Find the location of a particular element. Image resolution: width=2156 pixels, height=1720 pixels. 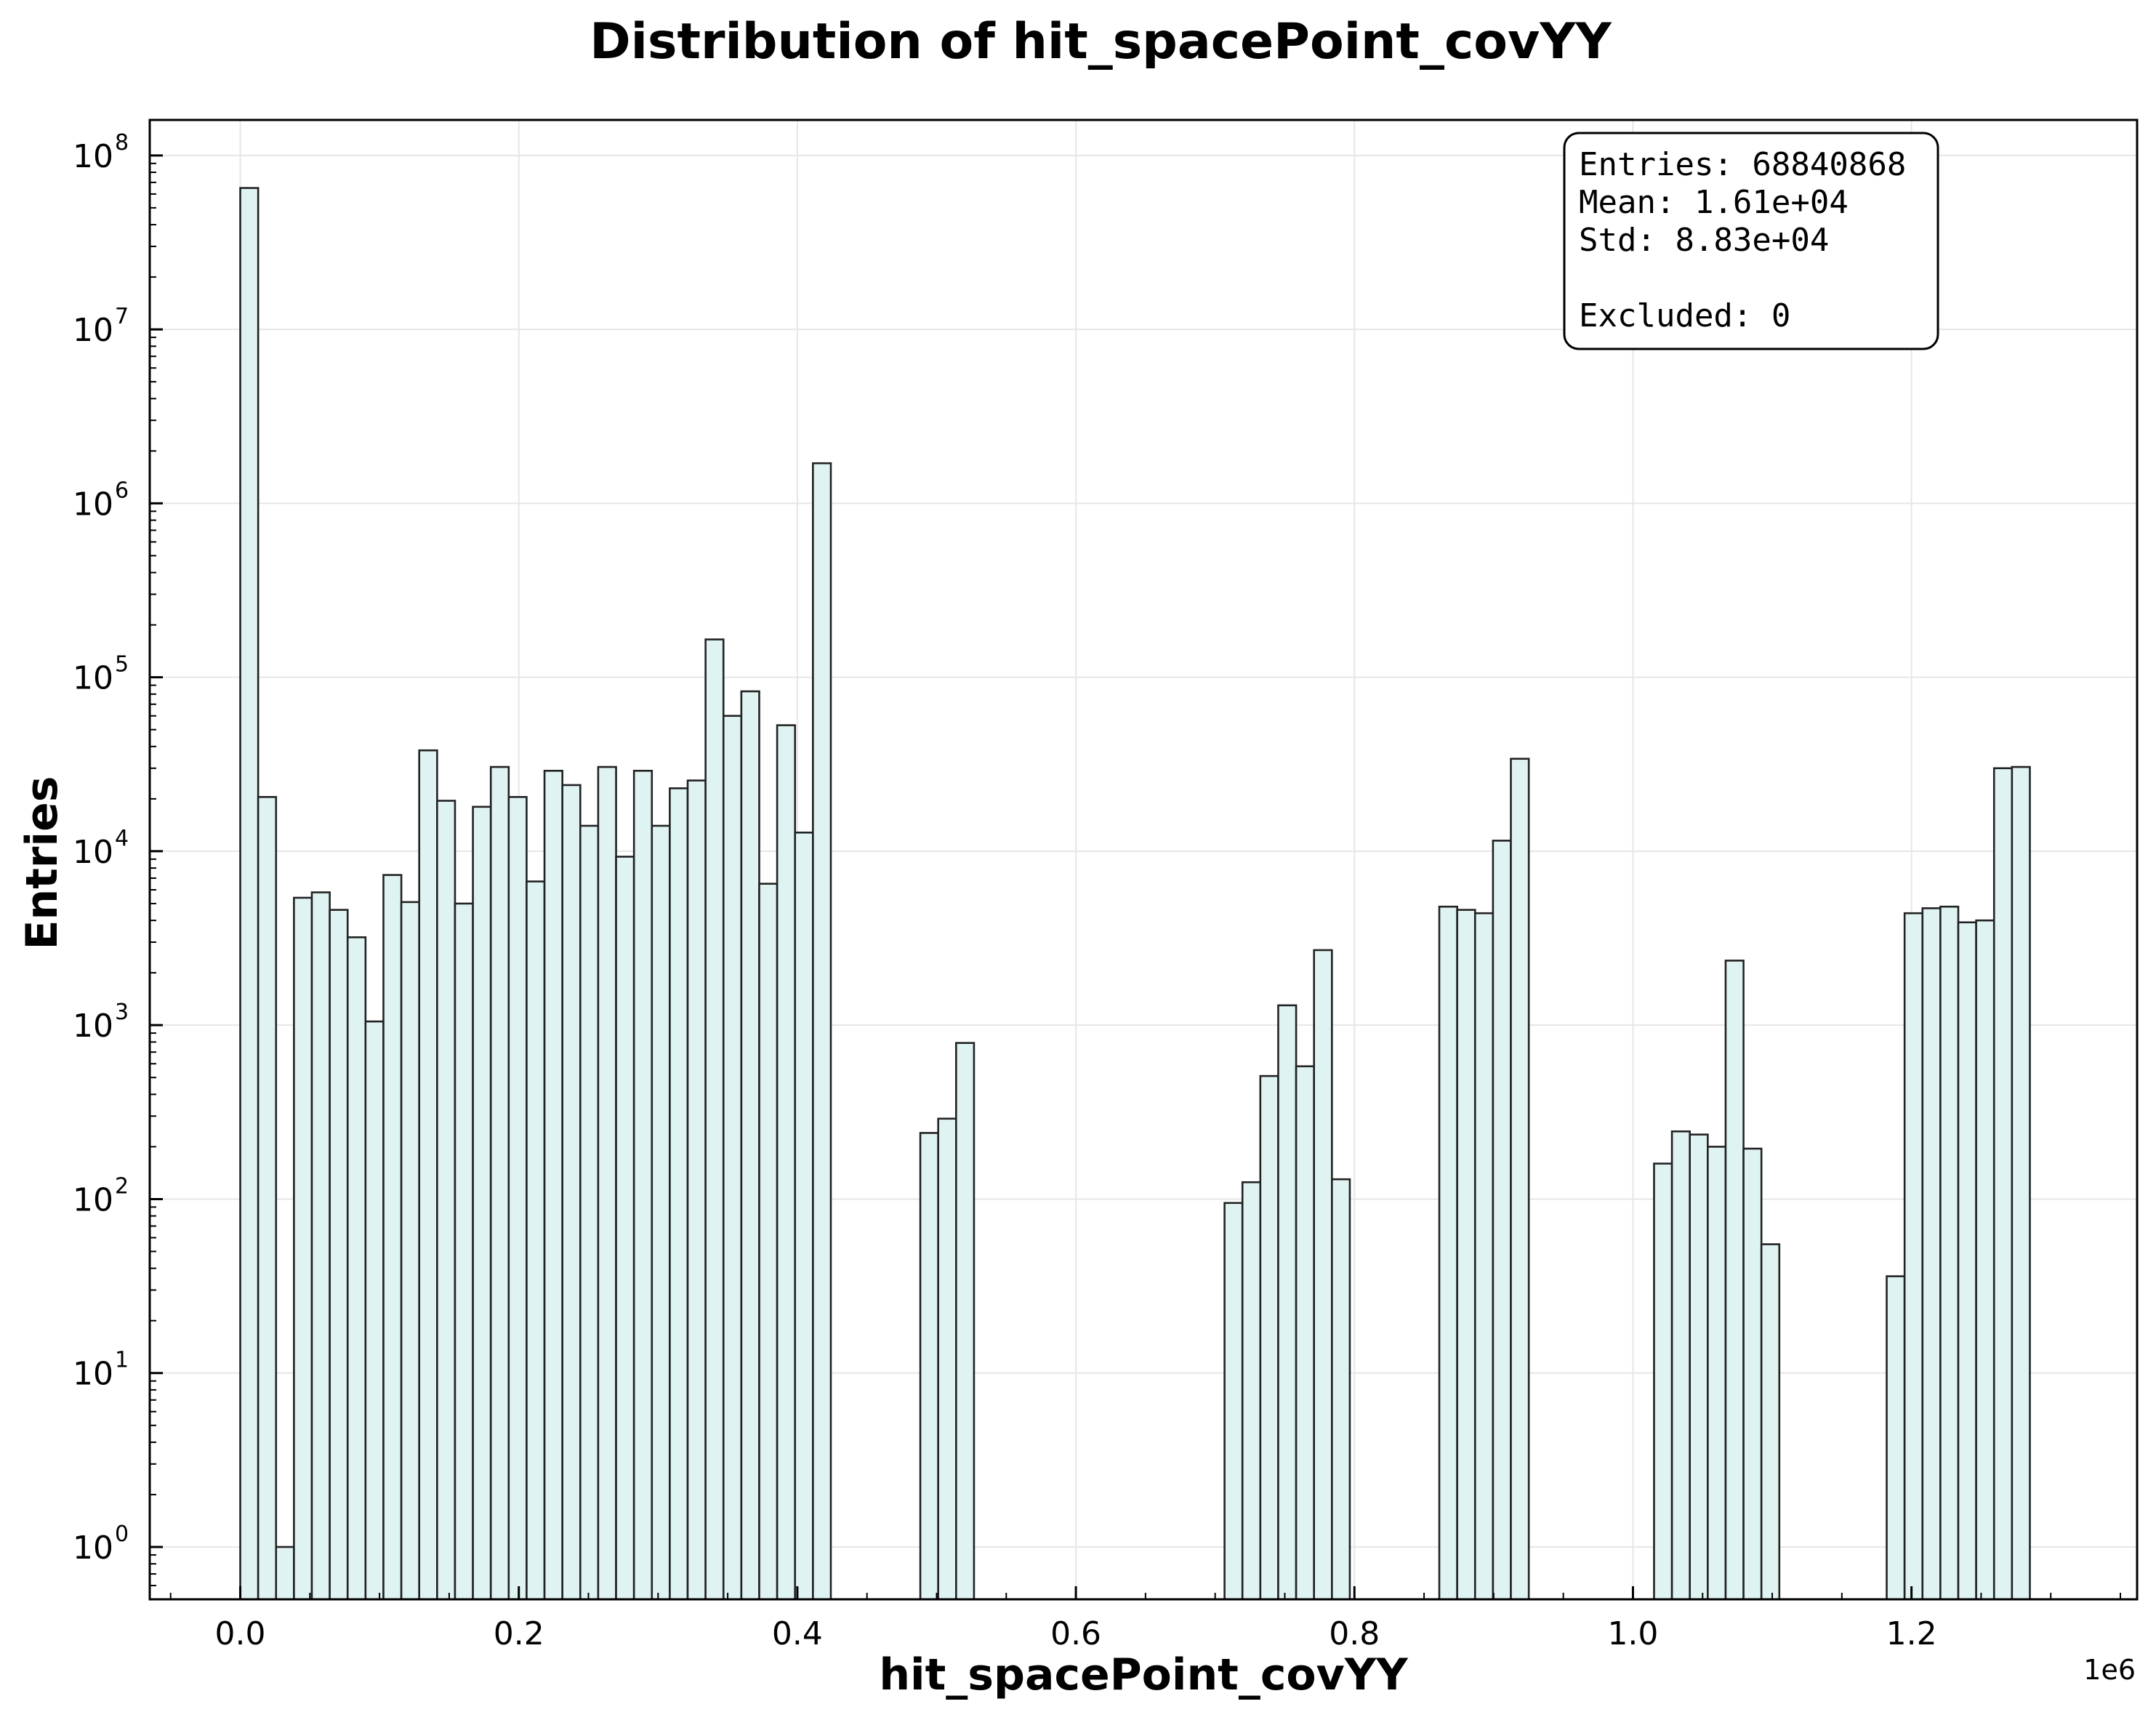

chart-title: Distribution of hit_spacePoint_covYY is located at coordinates (1101, 42).